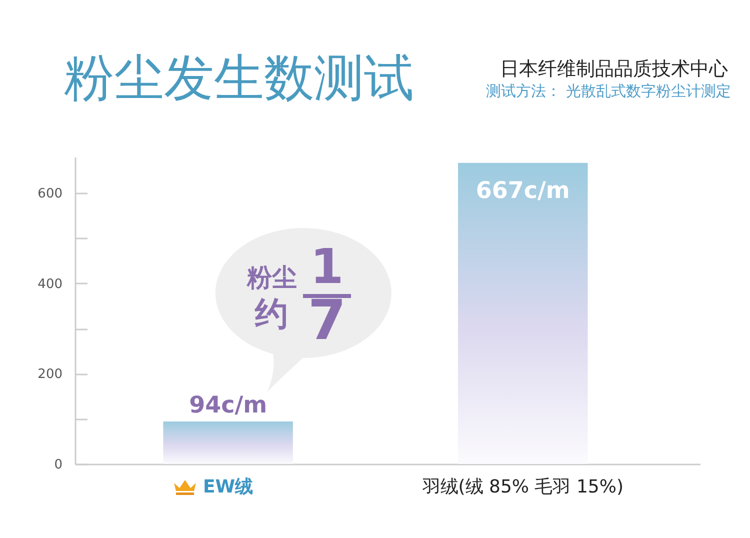 Image resolution: width=750 pixels, height=538 pixels. What do you see at coordinates (50, 194) in the screenshot?
I see `y-tick-label: 600` at bounding box center [50, 194].